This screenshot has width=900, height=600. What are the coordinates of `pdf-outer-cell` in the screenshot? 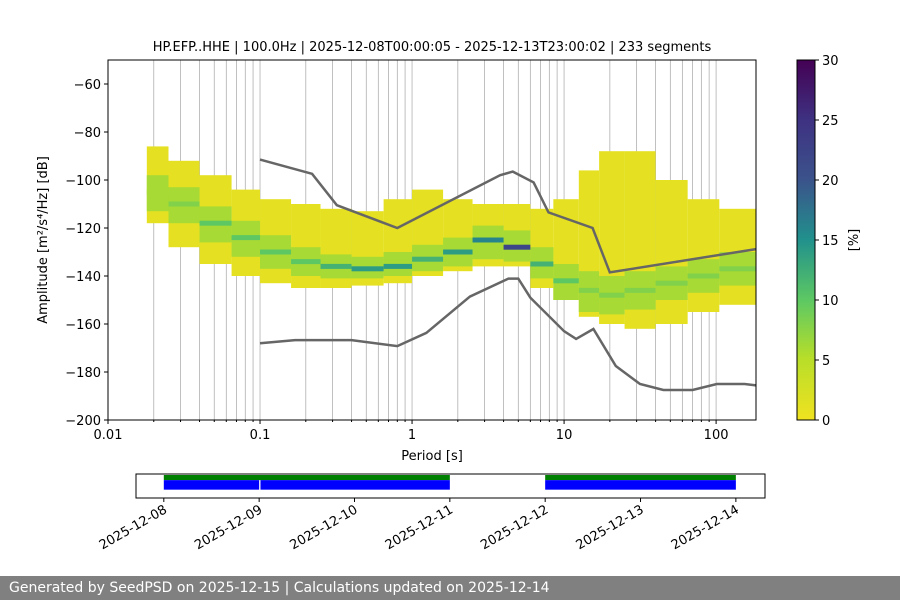 It's located at (671, 252).